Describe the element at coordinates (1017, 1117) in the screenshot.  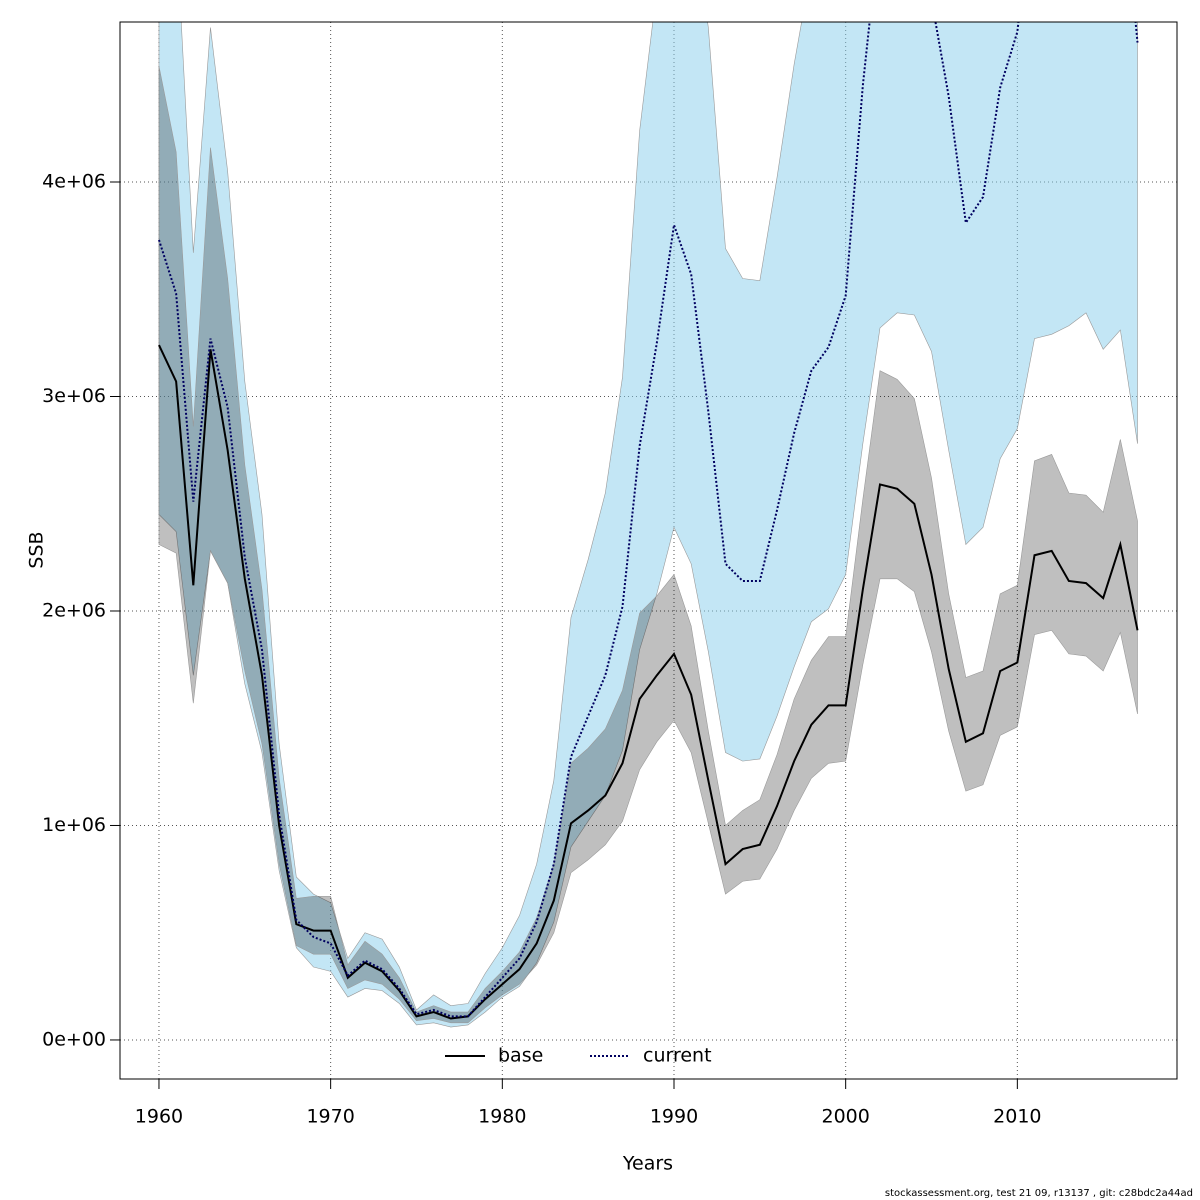
I see `x-tick-label: 2010` at that location.